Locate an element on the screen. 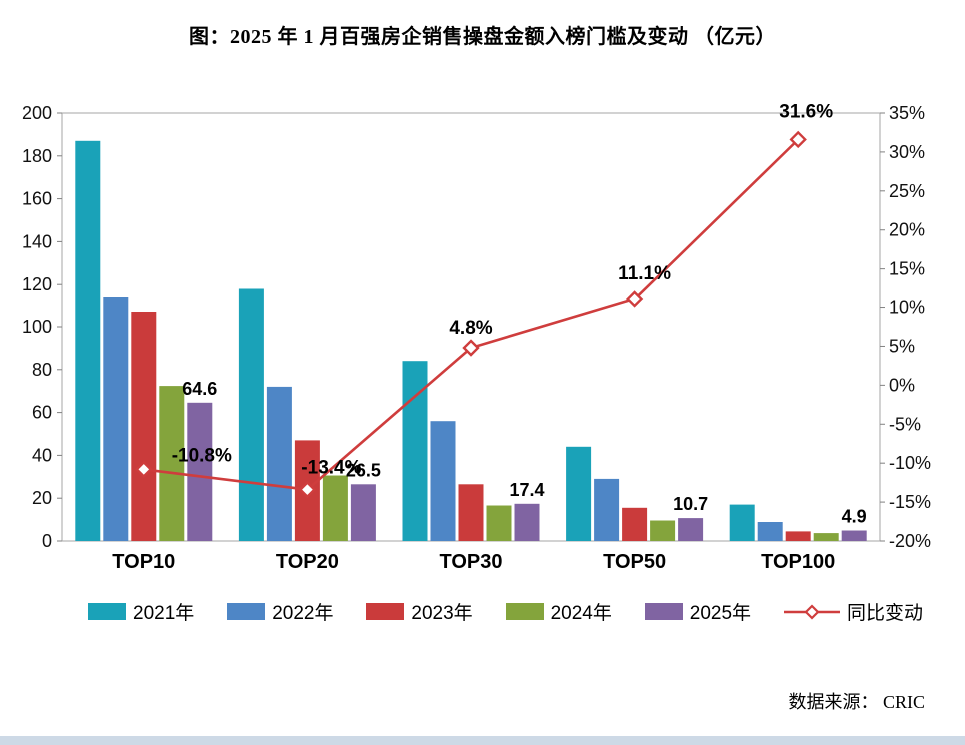  legend-item: 2024年 is located at coordinates (558, 611).